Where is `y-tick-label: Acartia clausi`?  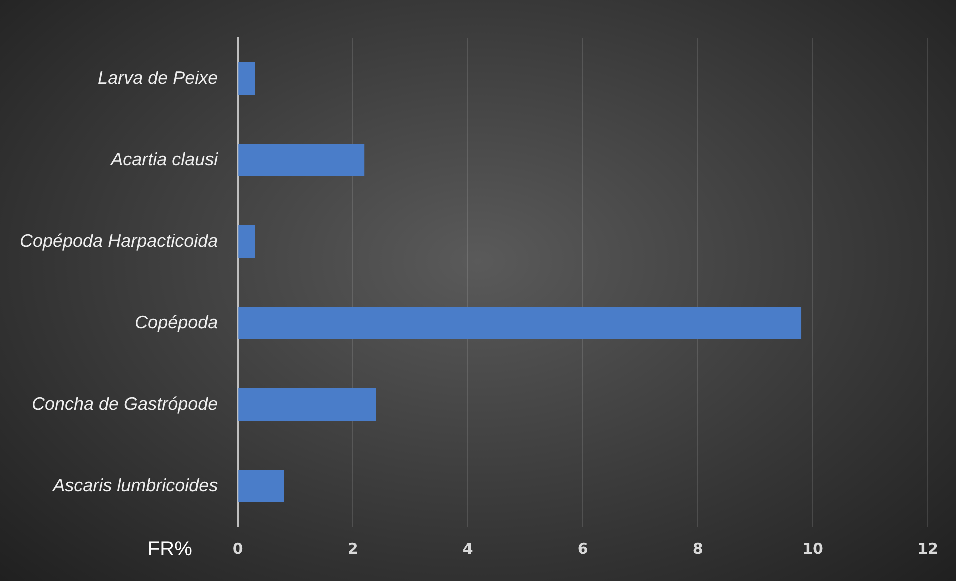 y-tick-label: Acartia clausi is located at coordinates (165, 159).